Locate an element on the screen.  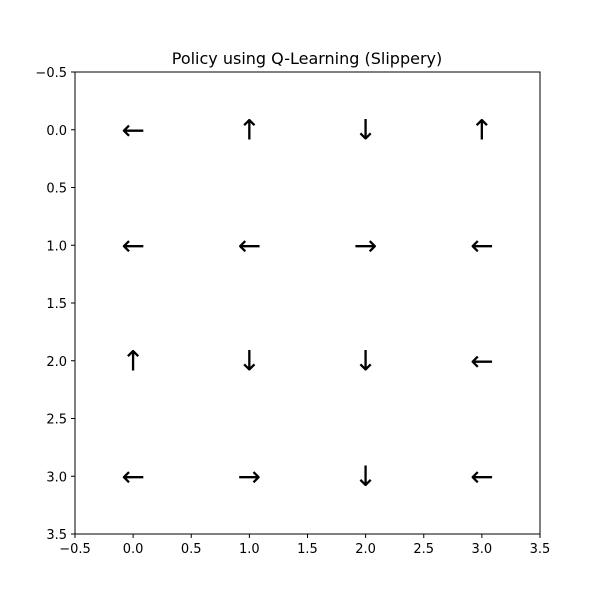
y-tick-label: 3.0 is located at coordinates (56, 477).